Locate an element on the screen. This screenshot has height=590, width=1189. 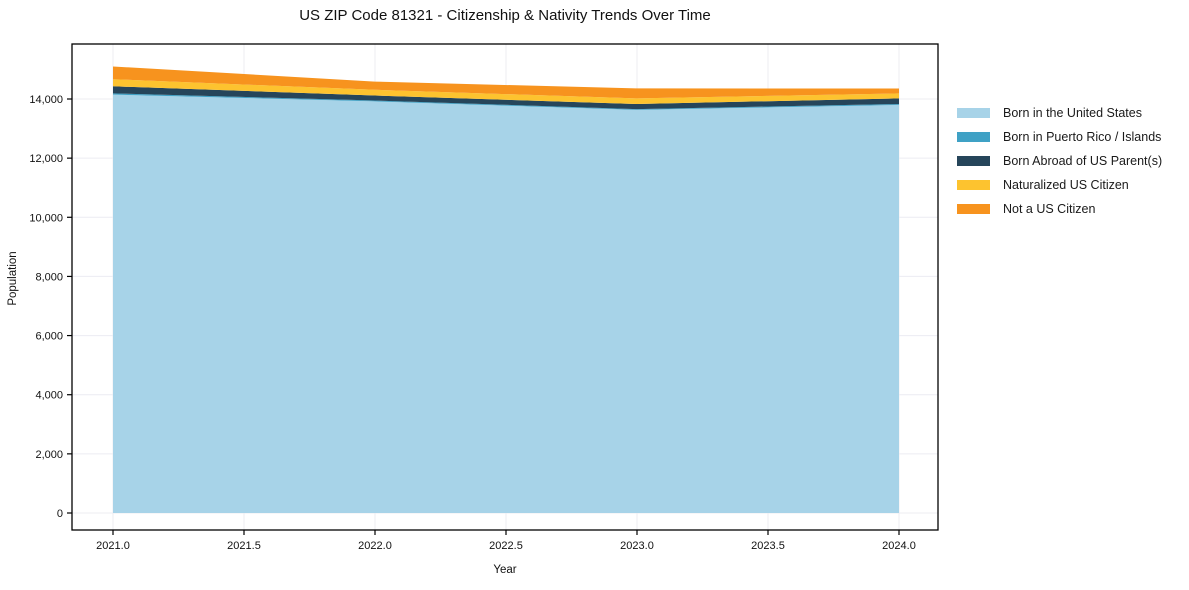
legend-label: Born in Puerto Rico / Islands is located at coordinates (1082, 137).